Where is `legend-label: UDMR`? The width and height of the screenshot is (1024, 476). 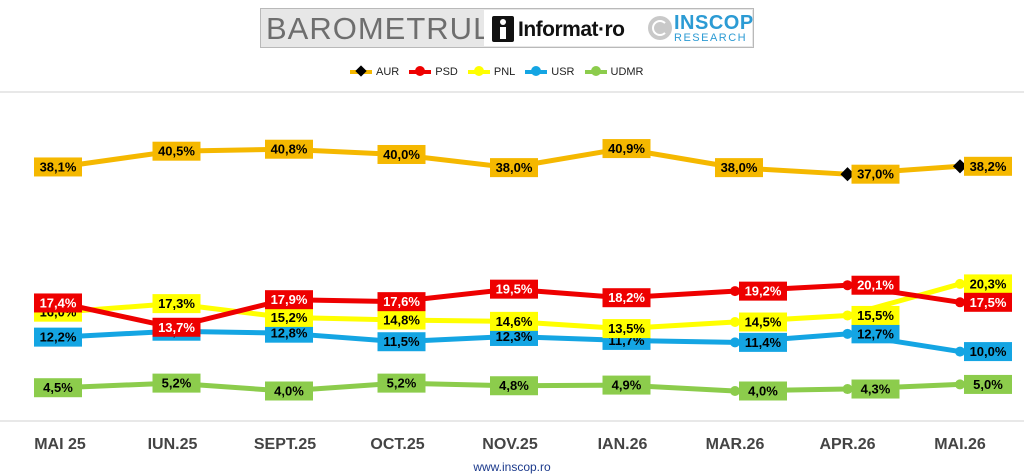
legend-label: UDMR is located at coordinates (627, 72).